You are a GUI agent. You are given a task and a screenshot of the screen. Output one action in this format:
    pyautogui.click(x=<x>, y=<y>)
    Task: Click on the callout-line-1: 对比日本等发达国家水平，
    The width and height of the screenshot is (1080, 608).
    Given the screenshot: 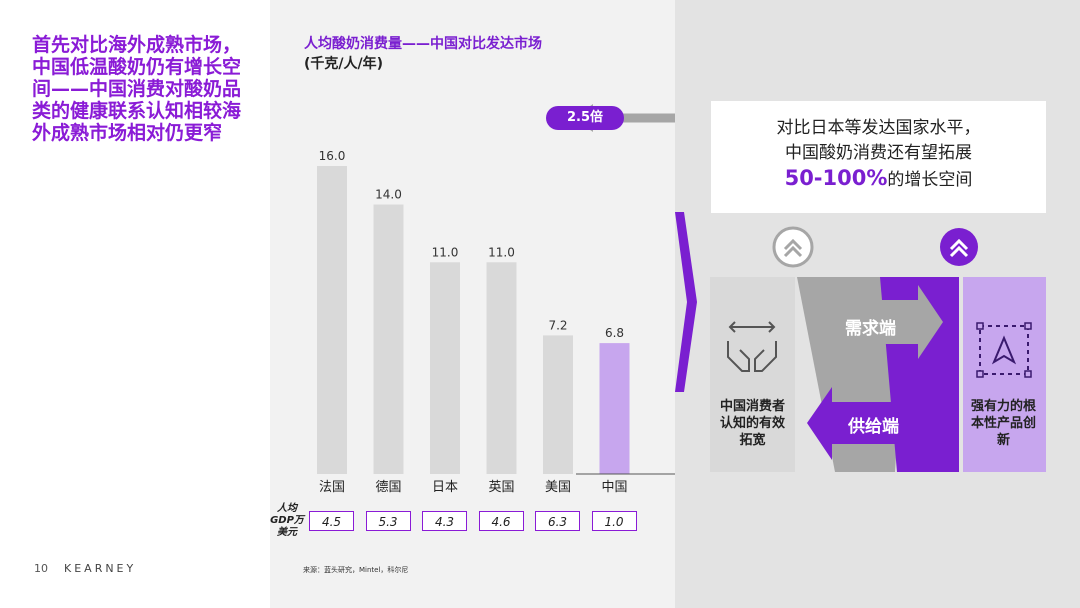 What is the action you would take?
    pyautogui.click(x=878, y=128)
    